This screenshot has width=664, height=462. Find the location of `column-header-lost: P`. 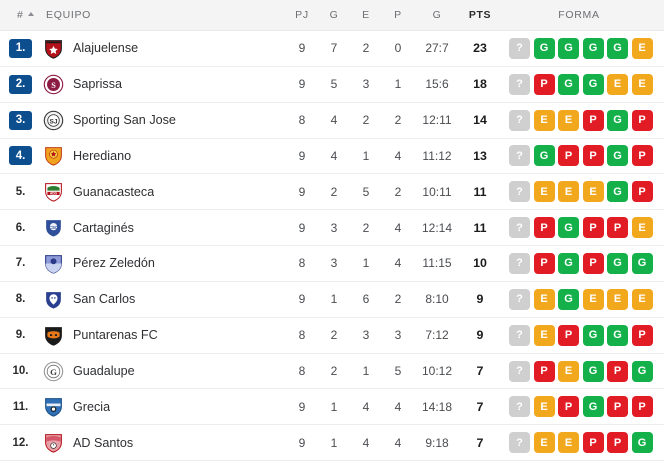

column-header-lost: P is located at coordinates (398, 15).